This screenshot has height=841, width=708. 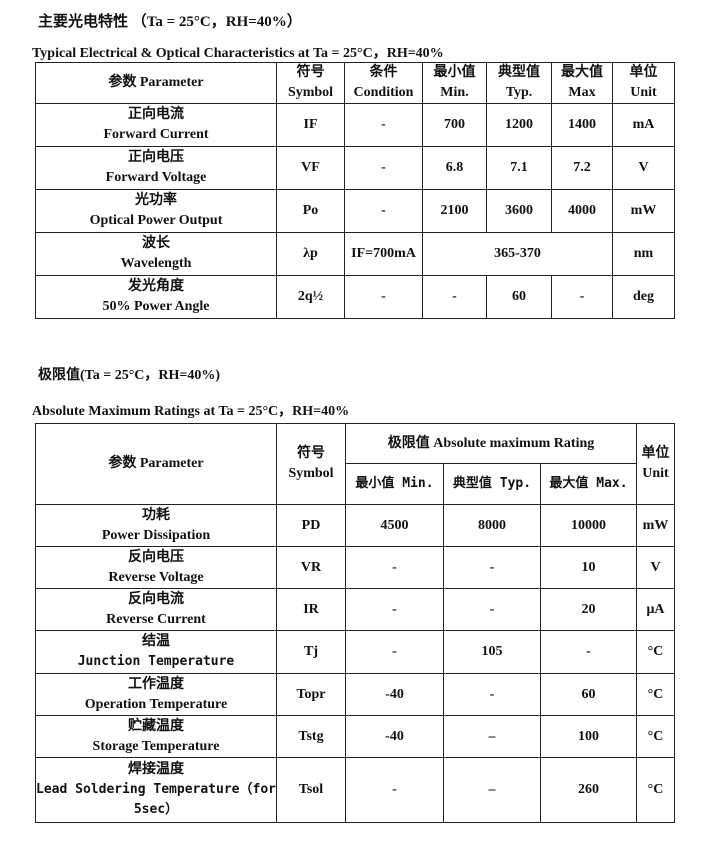 I want to click on section2-heading: 极限值(Ta = 25°C，RH=40%), so click(x=129, y=375).